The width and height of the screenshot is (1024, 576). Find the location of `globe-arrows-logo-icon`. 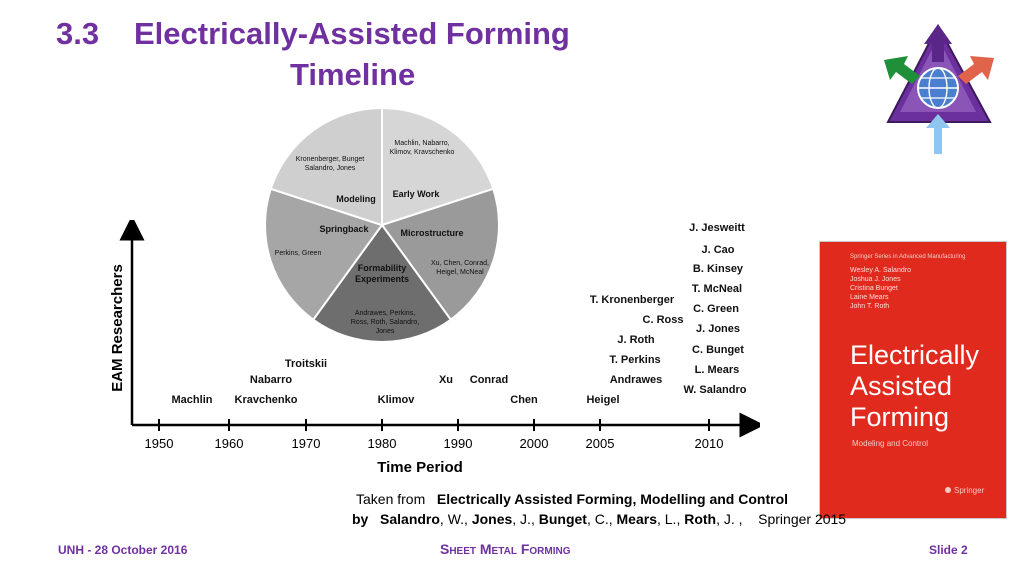

globe-arrows-logo-icon is located at coordinates (939, 88).